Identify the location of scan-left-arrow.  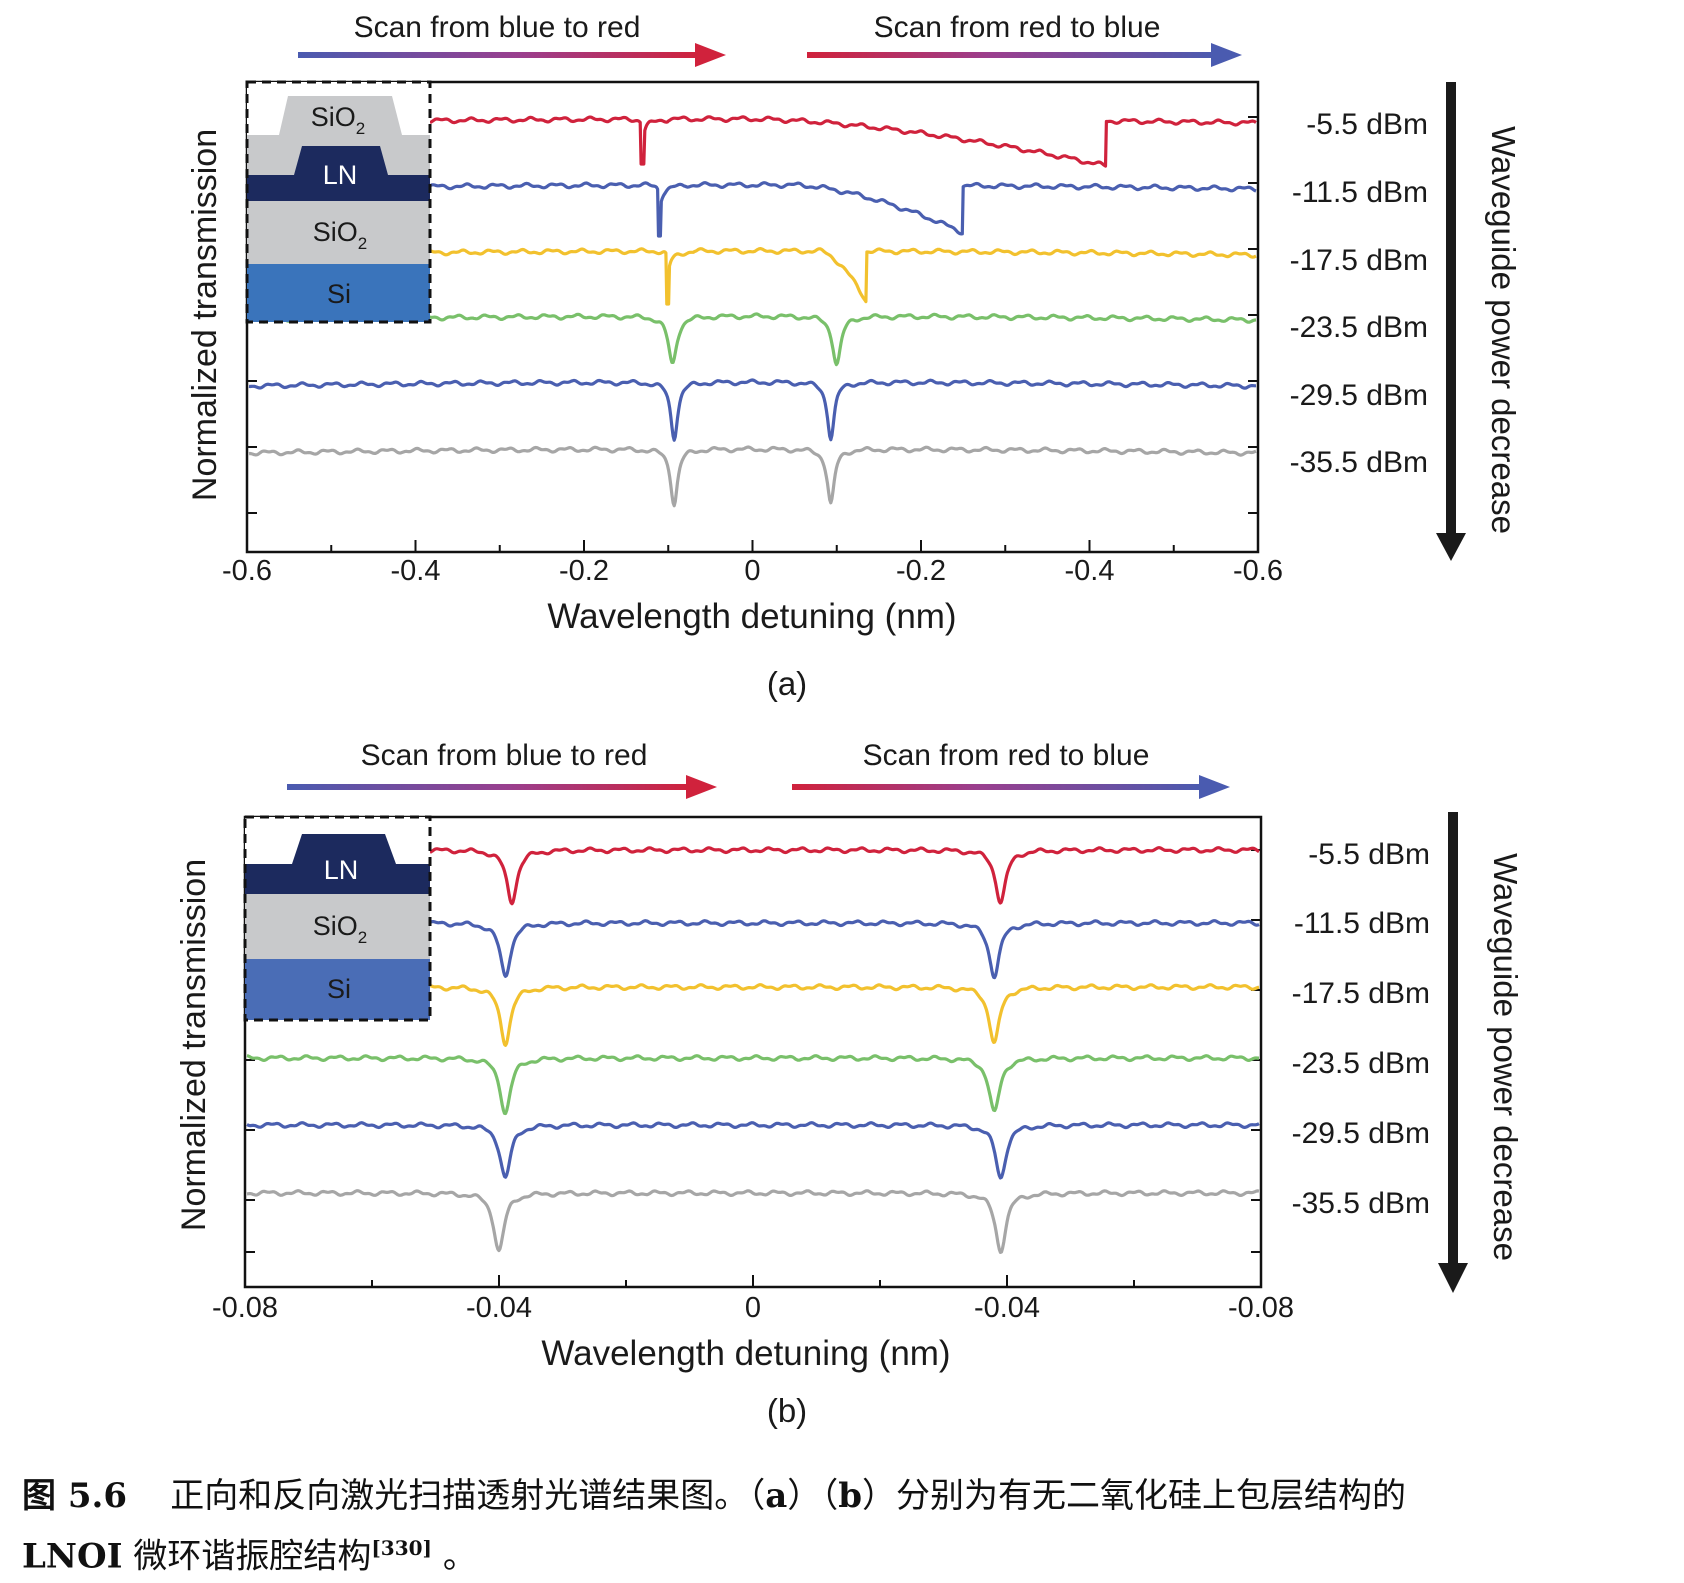
(512, 55).